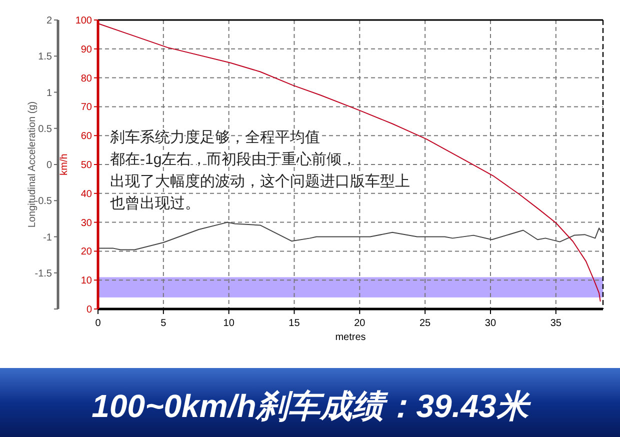 The height and width of the screenshot is (437, 620). I want to click on y2-tick-label: 60, so click(86, 136).